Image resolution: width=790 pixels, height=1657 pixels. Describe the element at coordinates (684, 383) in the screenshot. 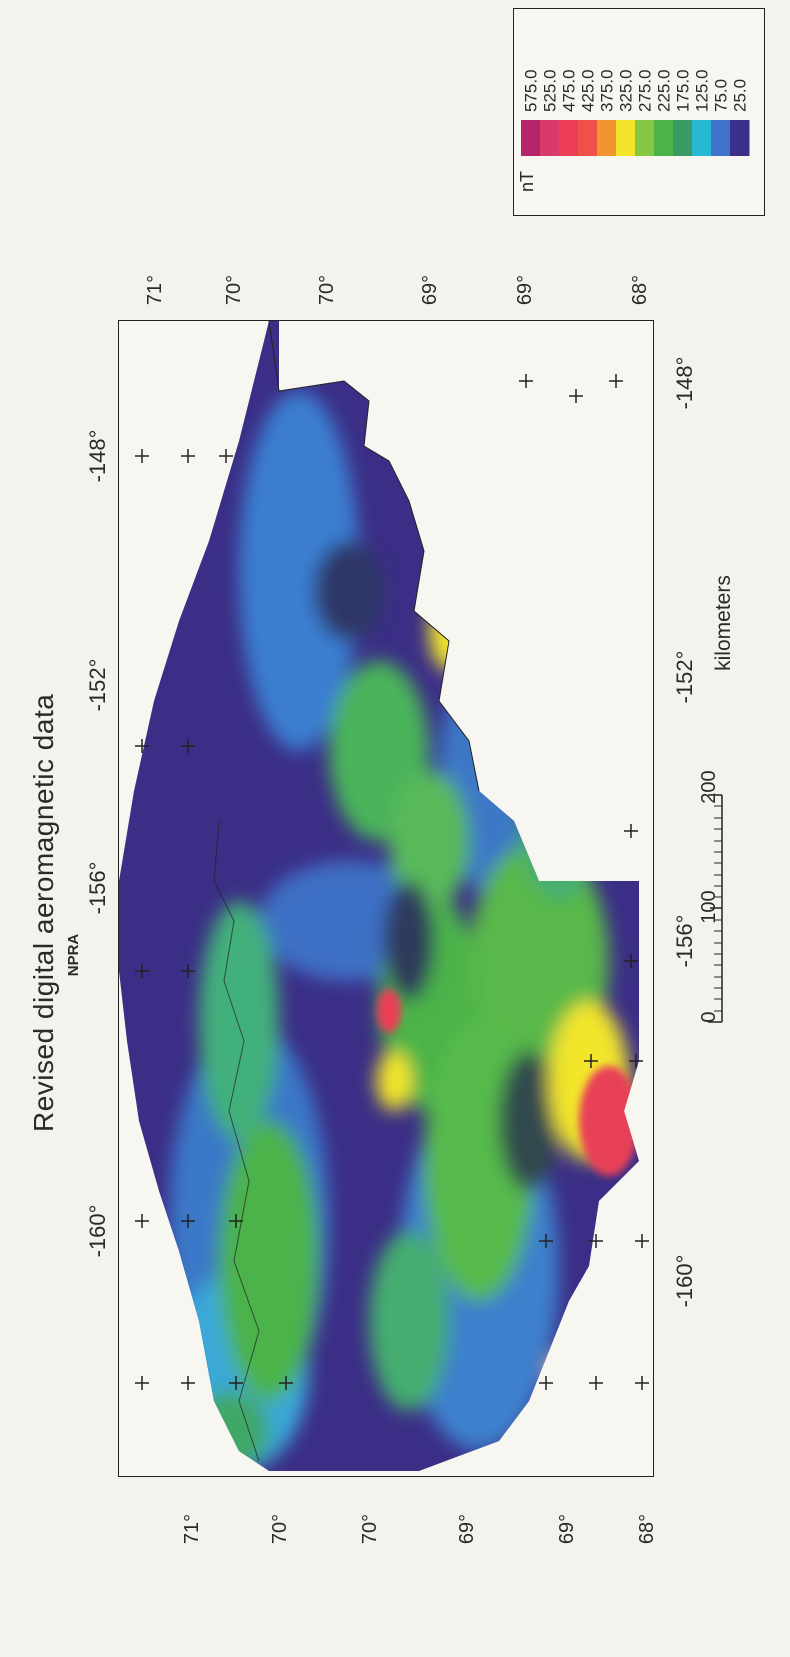

I see `lon-bottom-label-148: -148°` at that location.